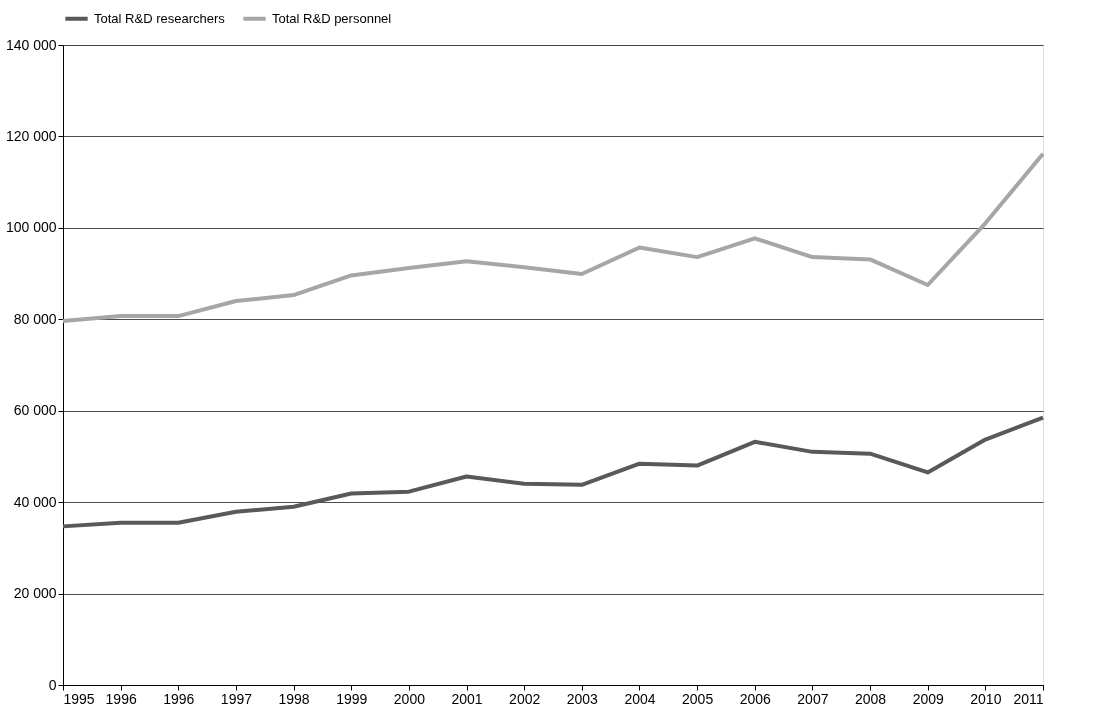 The image size is (1100, 727). Describe the element at coordinates (31, 227) in the screenshot. I see `y-tick-label: 100 000` at that location.